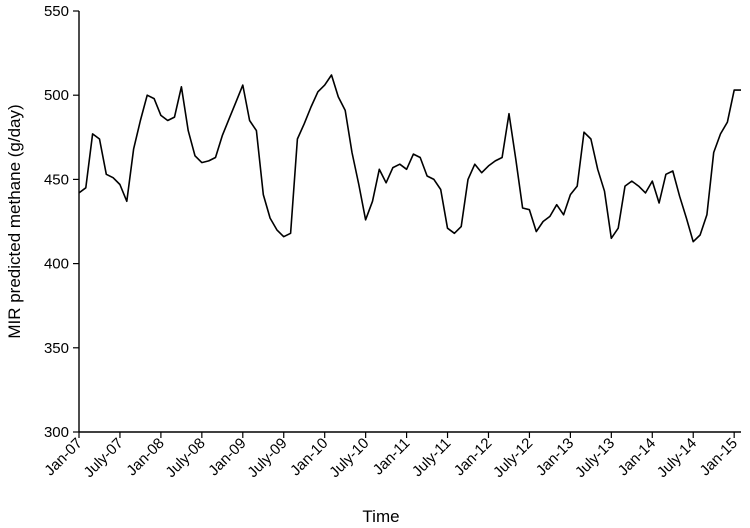 Image resolution: width=750 pixels, height=528 pixels. Describe the element at coordinates (56, 348) in the screenshot. I see `y-tick-label: 350` at that location.